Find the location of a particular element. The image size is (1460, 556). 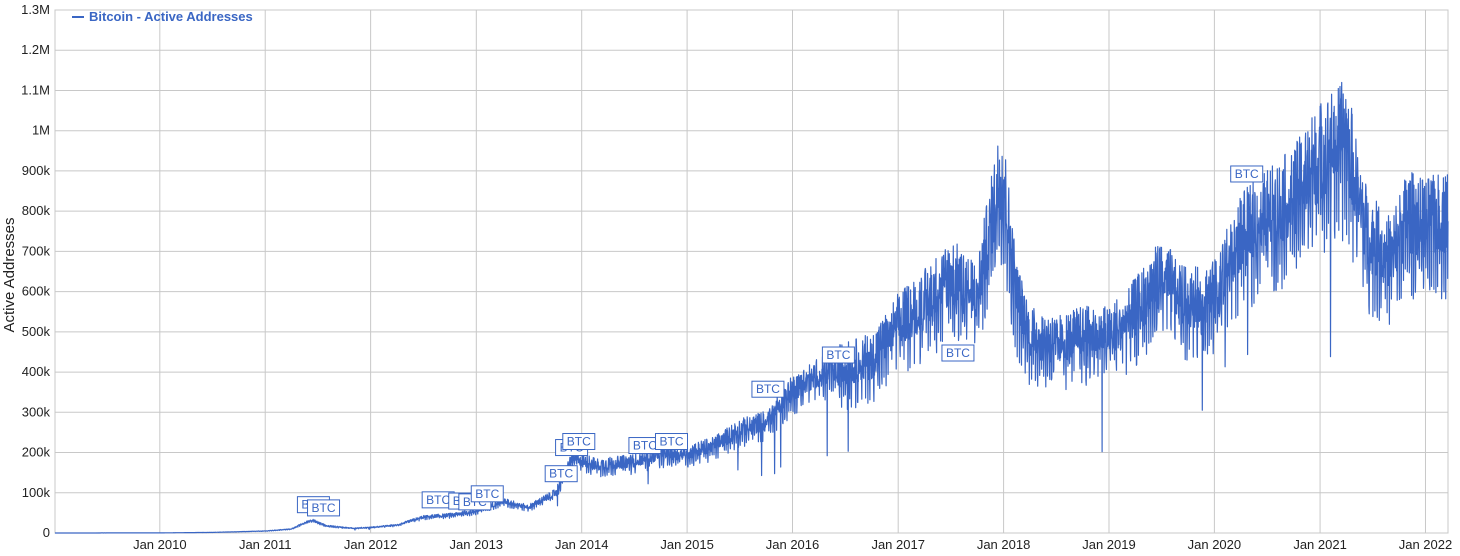

y-tick-label: 200k is located at coordinates (36, 452).